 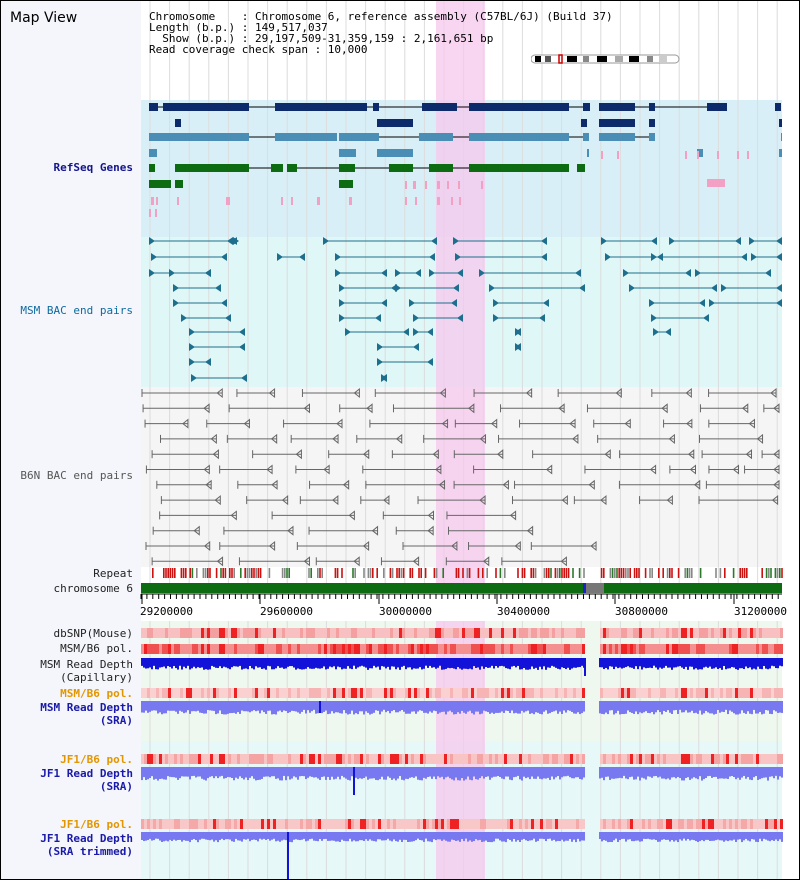 I want to click on msm-bac-end-pairs-label: MSM BAC end pairs, so click(x=76, y=310).